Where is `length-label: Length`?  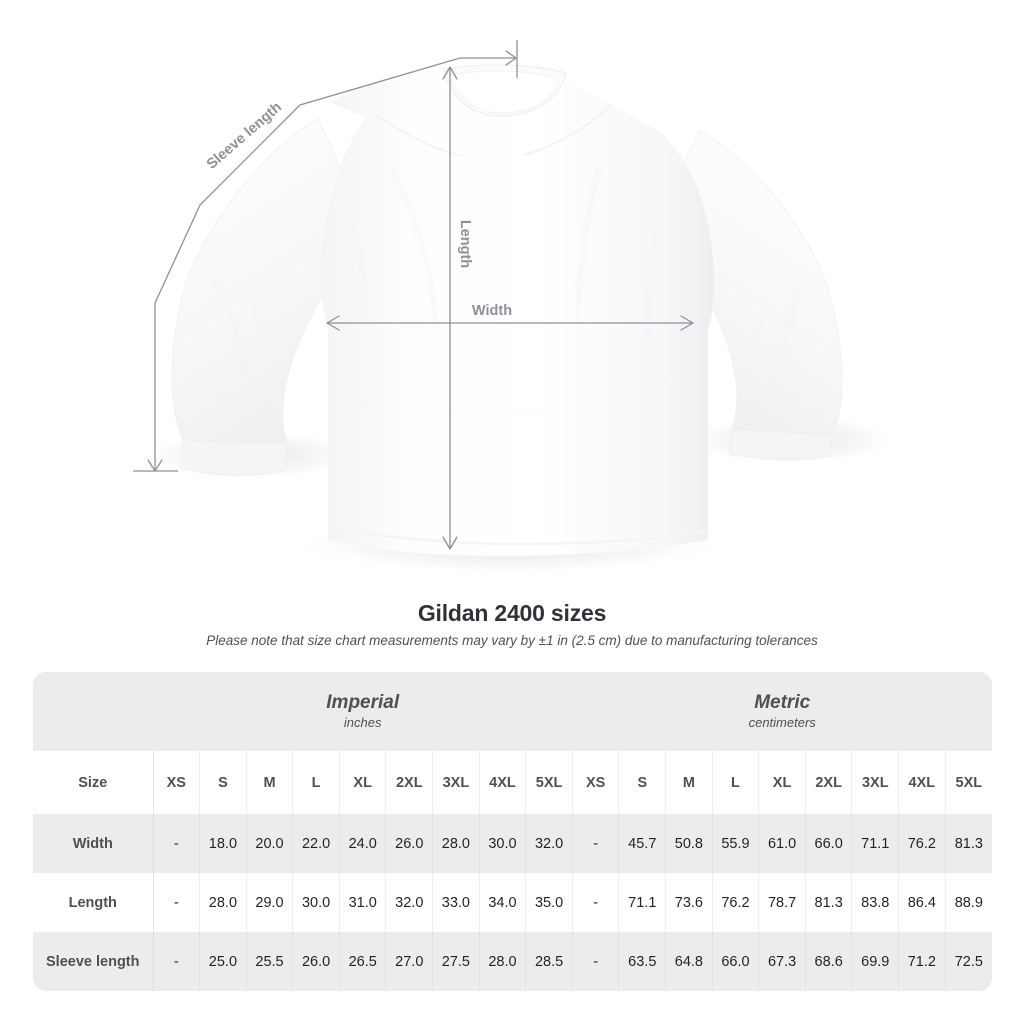
length-label: Length is located at coordinates (465, 244).